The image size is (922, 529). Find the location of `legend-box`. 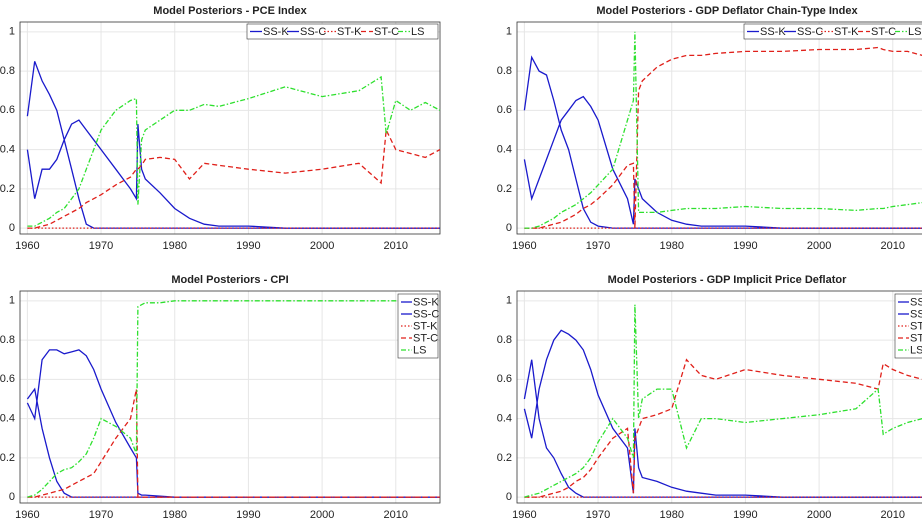

legend-box is located at coordinates (342, 31).